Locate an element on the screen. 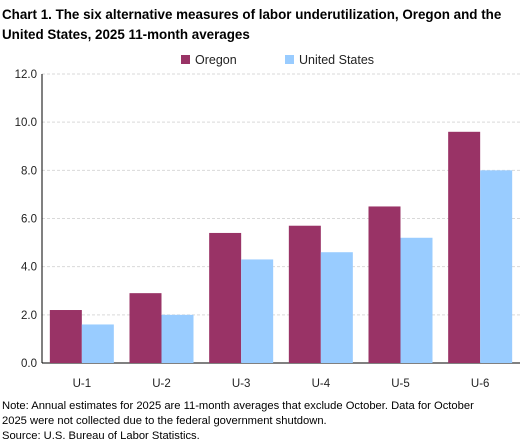 Image resolution: width=527 pixels, height=448 pixels. y-tick-label: 12.0 is located at coordinates (26, 75).